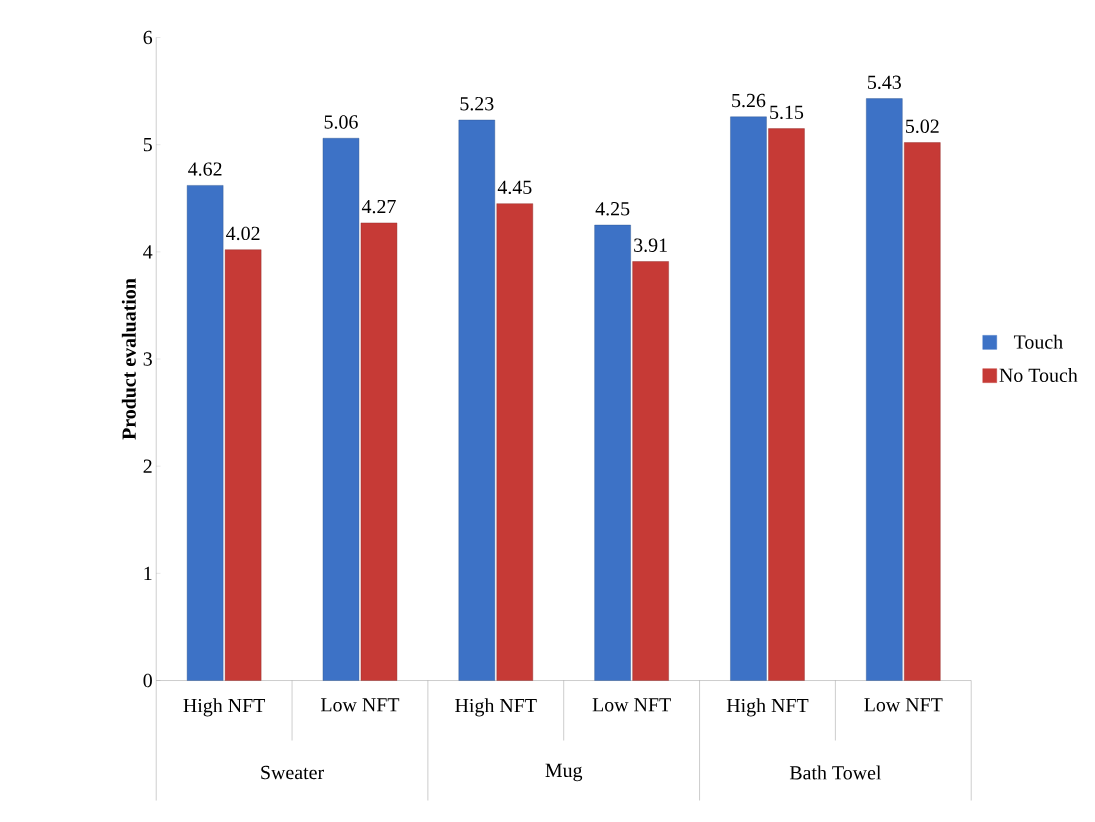 This screenshot has width=1095, height=822. What do you see at coordinates (147, 680) in the screenshot?
I see `y-tick-label: 0` at bounding box center [147, 680].